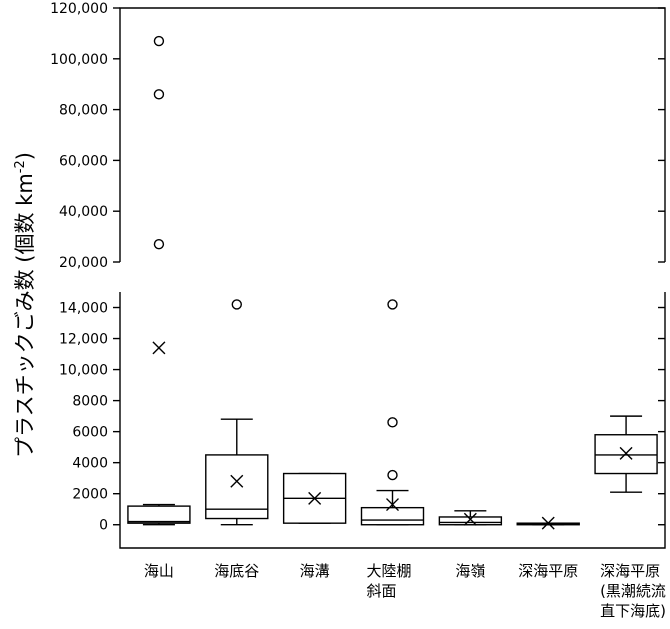 This screenshot has width=670, height=629. I want to click on y-axis-label-superscript: -2, so click(20, 166).